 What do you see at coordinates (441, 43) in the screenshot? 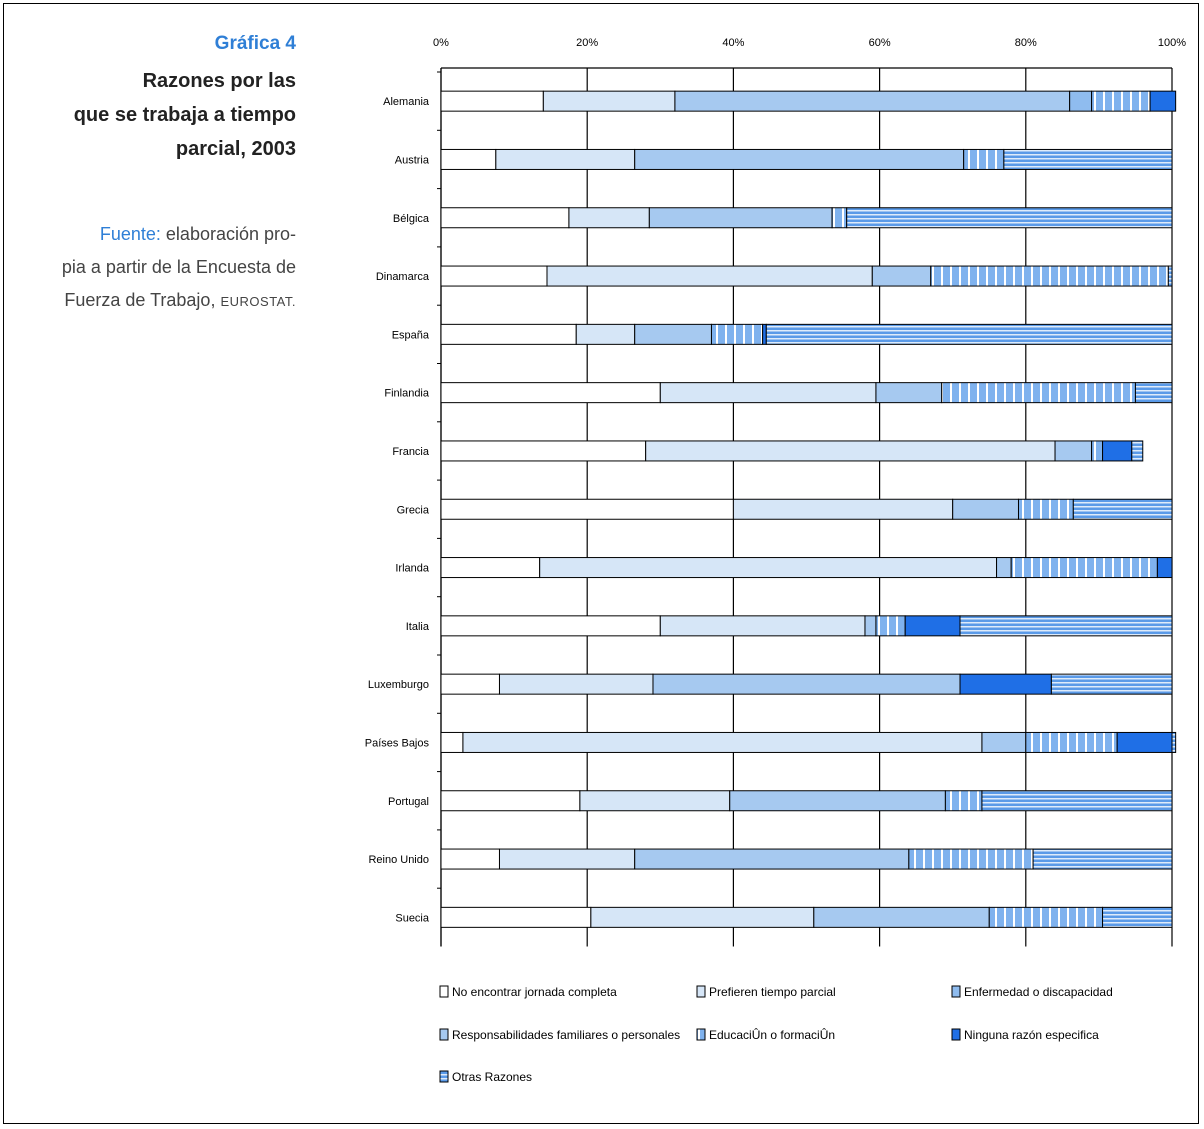
I see `x-tick-label: 0%` at bounding box center [441, 43].